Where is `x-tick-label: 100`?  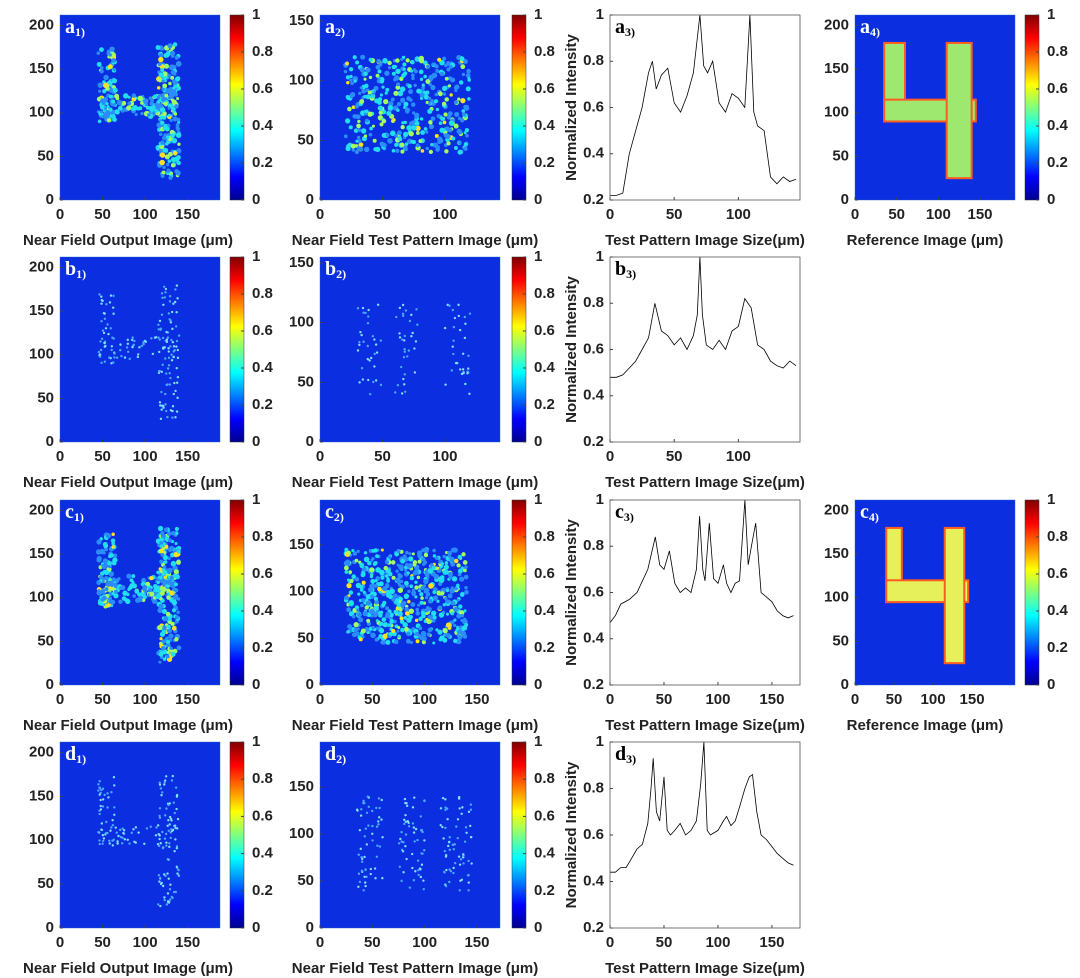
x-tick-label: 100 is located at coordinates (444, 456).